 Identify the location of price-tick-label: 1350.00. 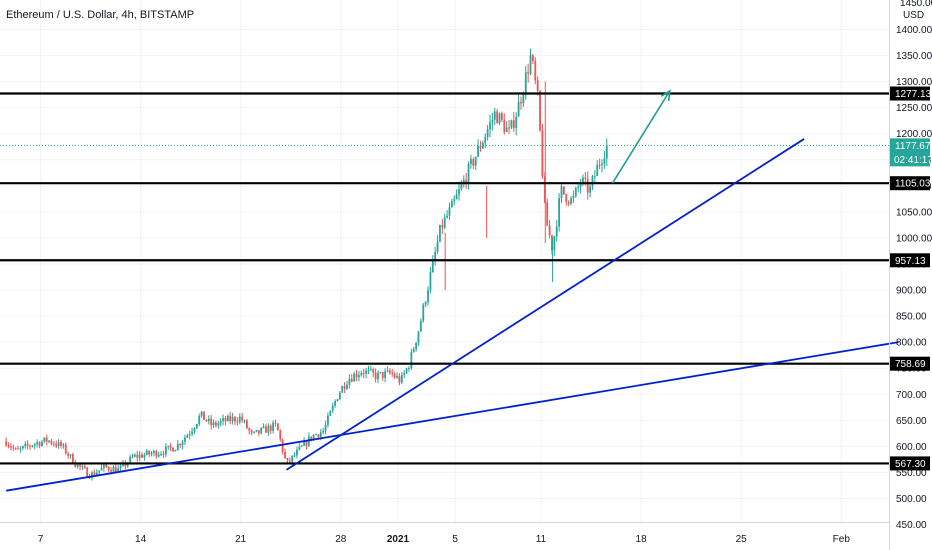
(914, 56).